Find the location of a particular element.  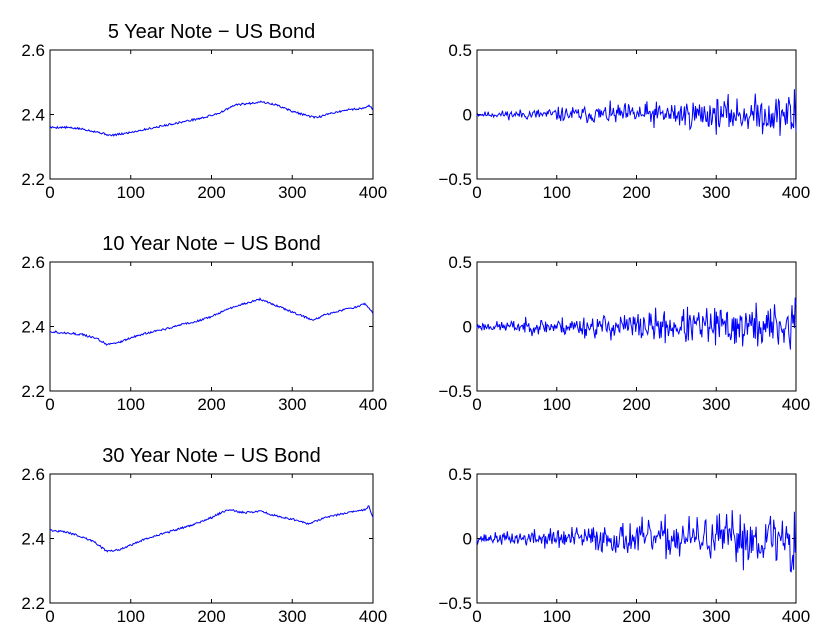

subplot-title: 5 Year Note − US Bond is located at coordinates (211, 32).